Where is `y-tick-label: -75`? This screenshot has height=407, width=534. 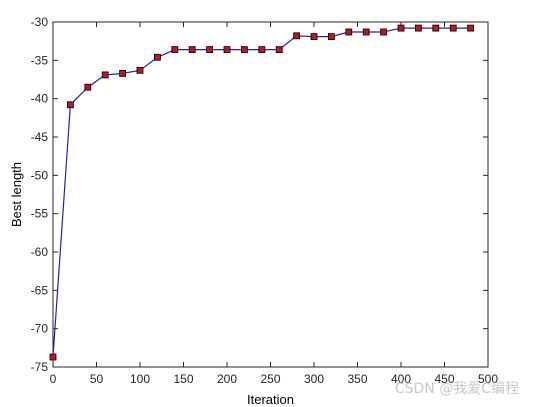 y-tick-label: -75 is located at coordinates (40, 367).